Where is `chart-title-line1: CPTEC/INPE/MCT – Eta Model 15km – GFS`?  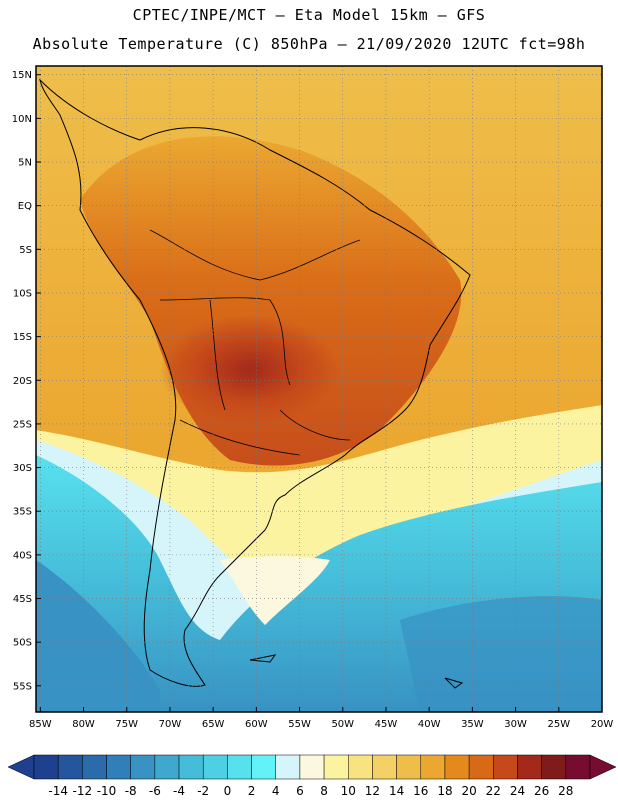
chart-title-line1: CPTEC/INPE/MCT – Eta Model 15km – GFS is located at coordinates (309, 15).